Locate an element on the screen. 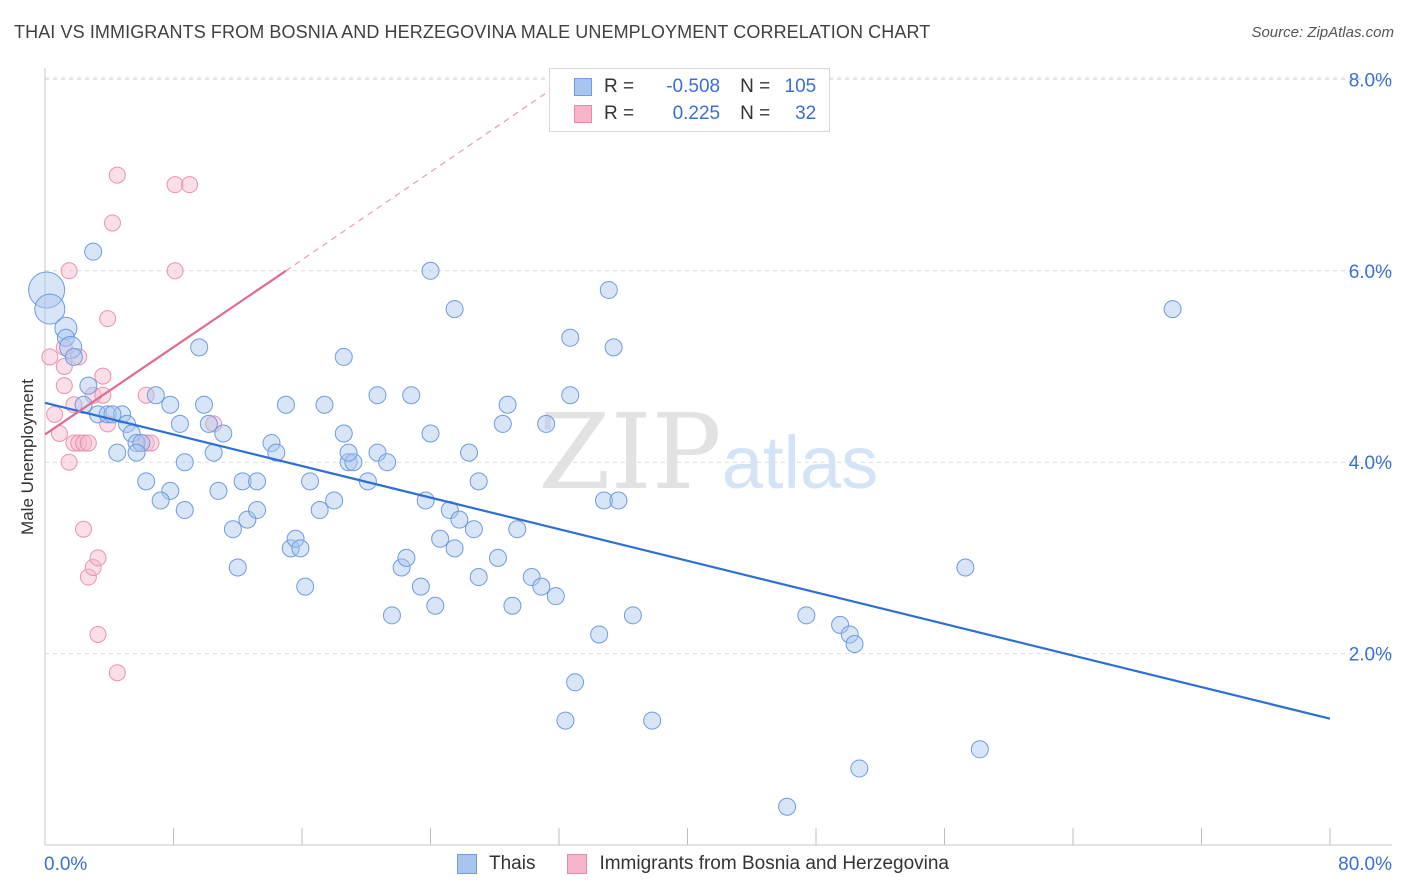 This screenshot has height=892, width=1406. thais-legend-label: Thais is located at coordinates (512, 863).